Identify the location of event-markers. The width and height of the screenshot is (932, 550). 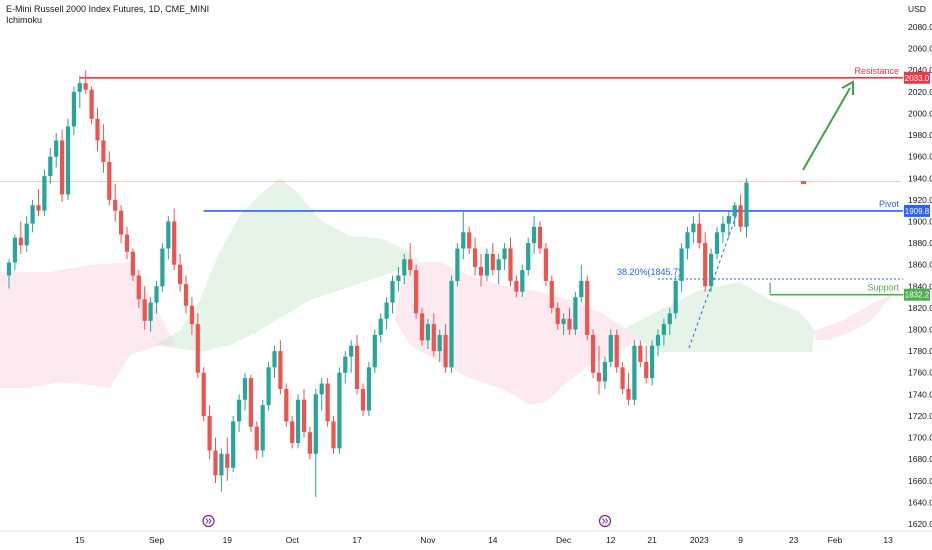
(407, 521).